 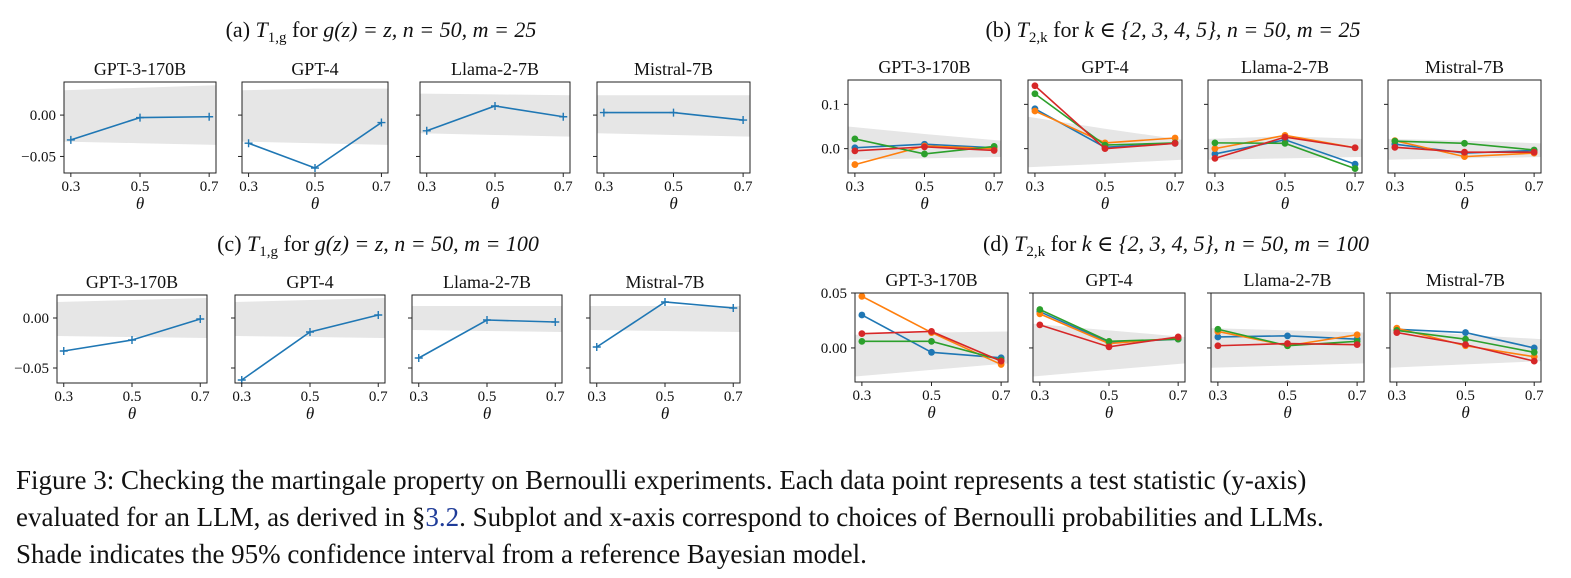 What do you see at coordinates (442, 517) in the screenshot?
I see `section-reference-link: 3.2` at bounding box center [442, 517].